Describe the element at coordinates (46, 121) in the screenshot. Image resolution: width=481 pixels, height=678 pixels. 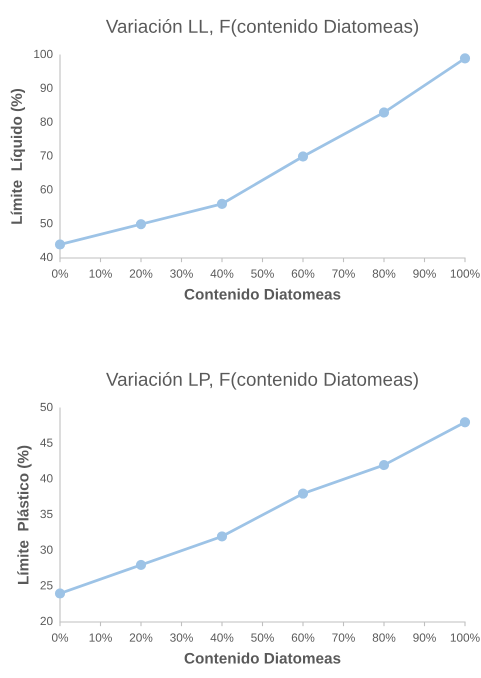
I see `y-tick-label: 80` at that location.